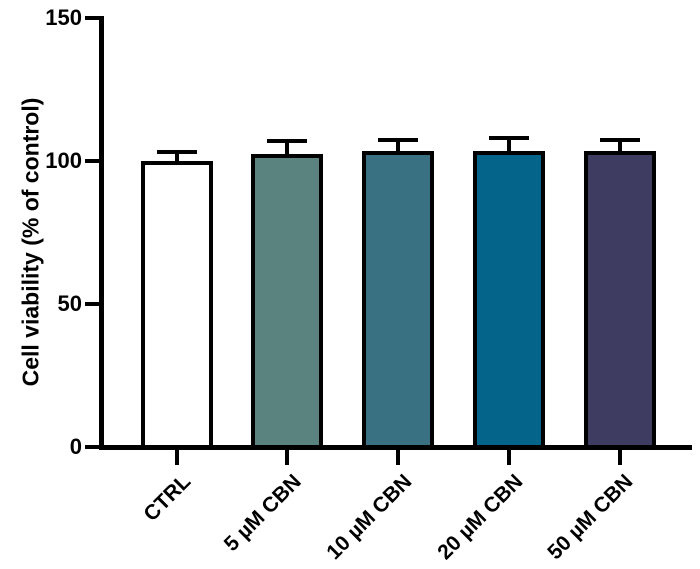  Describe the element at coordinates (262, 513) in the screenshot. I see `x-tick-label: 5 µM CBN` at that location.